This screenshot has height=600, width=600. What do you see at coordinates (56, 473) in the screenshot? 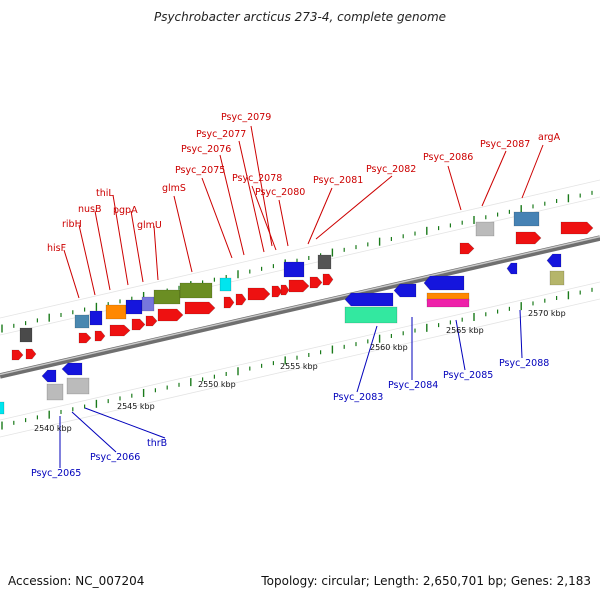
I see `gene-label: Psyc_2065` at bounding box center [56, 473].